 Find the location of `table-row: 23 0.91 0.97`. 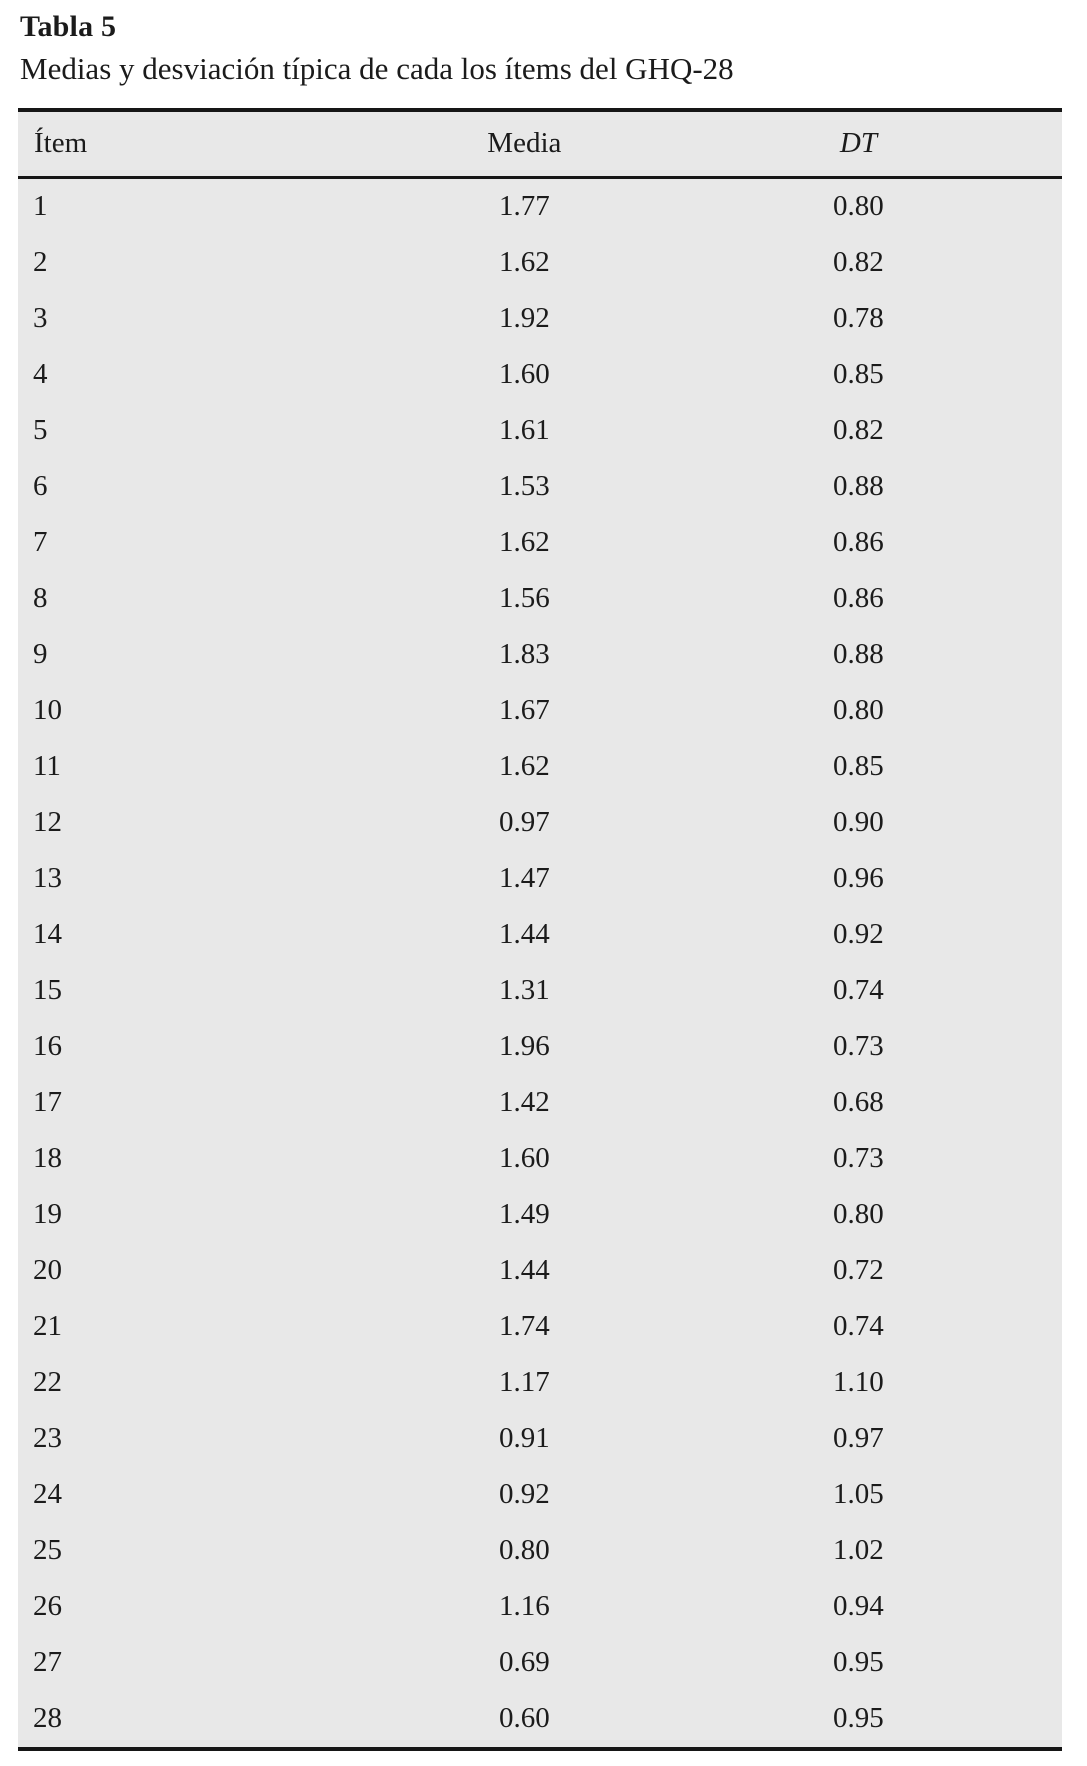

table-row: 23 0.91 0.97 is located at coordinates (540, 1439).